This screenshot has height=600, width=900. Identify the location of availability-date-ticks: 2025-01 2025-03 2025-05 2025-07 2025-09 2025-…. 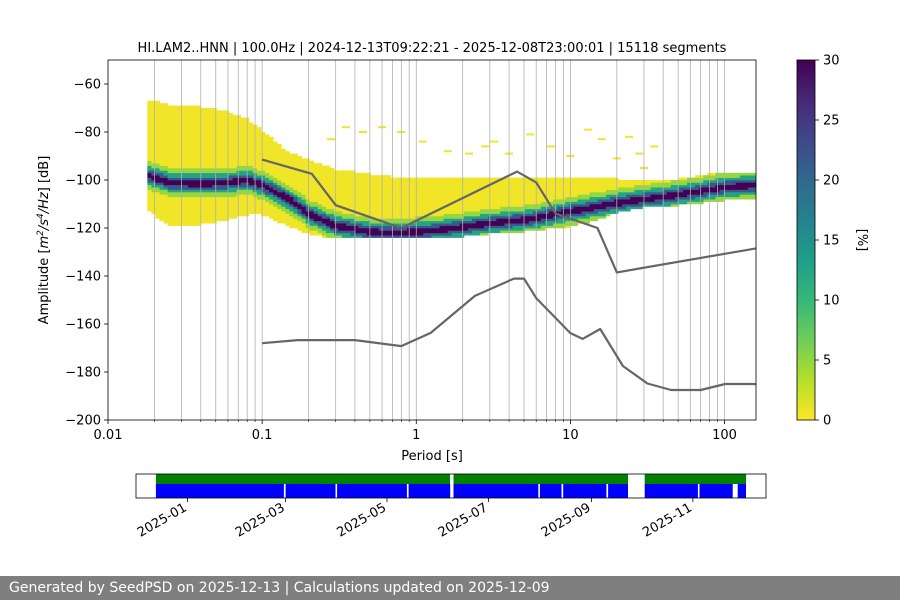
(415, 519).